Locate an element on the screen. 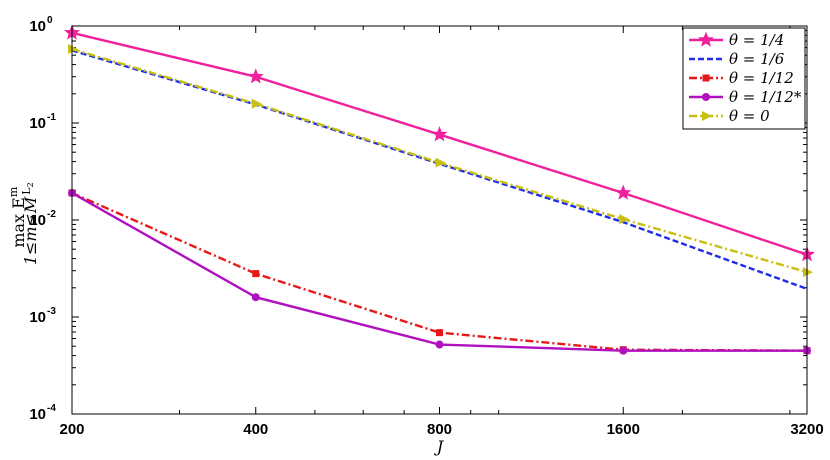  y-axis-title: max EmL2 is located at coordinates (21, 214).